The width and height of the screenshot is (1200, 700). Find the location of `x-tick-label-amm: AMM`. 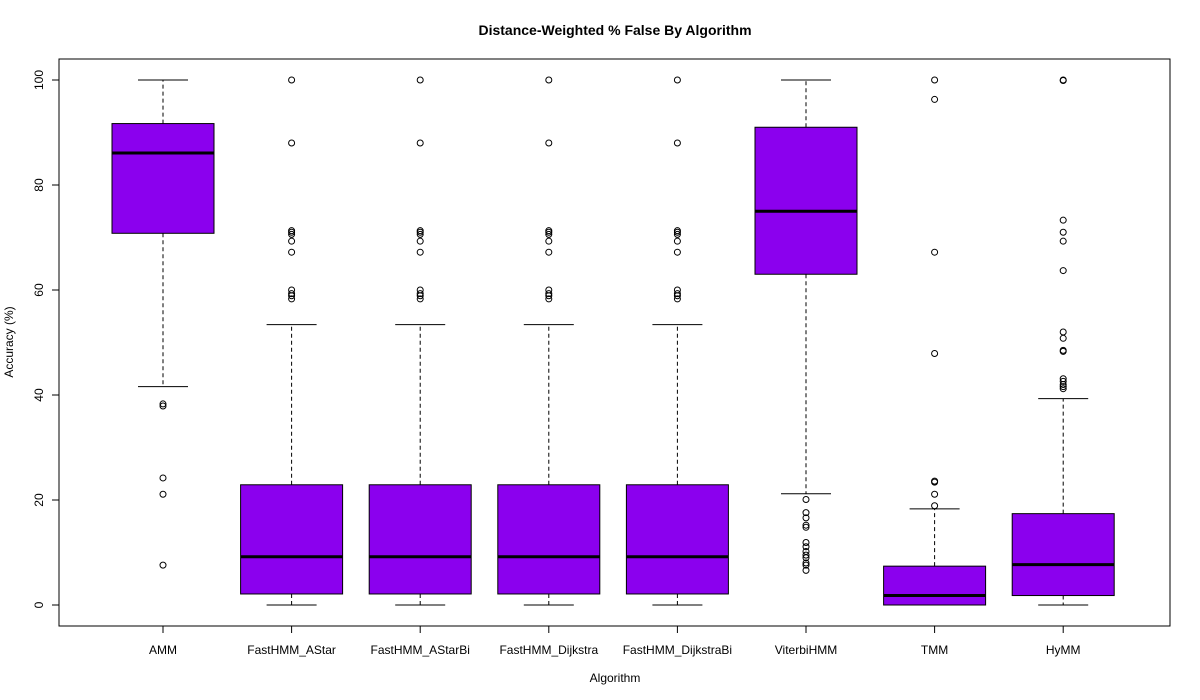

x-tick-label-amm: AMM is located at coordinates (163, 650).